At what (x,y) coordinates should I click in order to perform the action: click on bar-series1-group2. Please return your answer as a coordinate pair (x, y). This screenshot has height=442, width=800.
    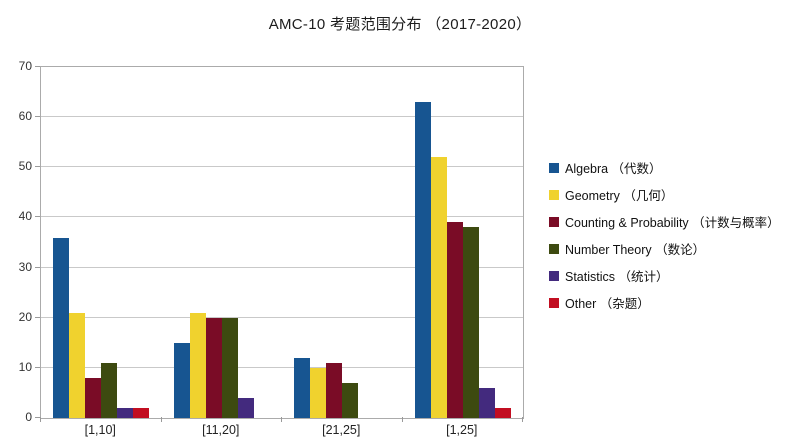
    Looking at the image, I should click on (318, 392).